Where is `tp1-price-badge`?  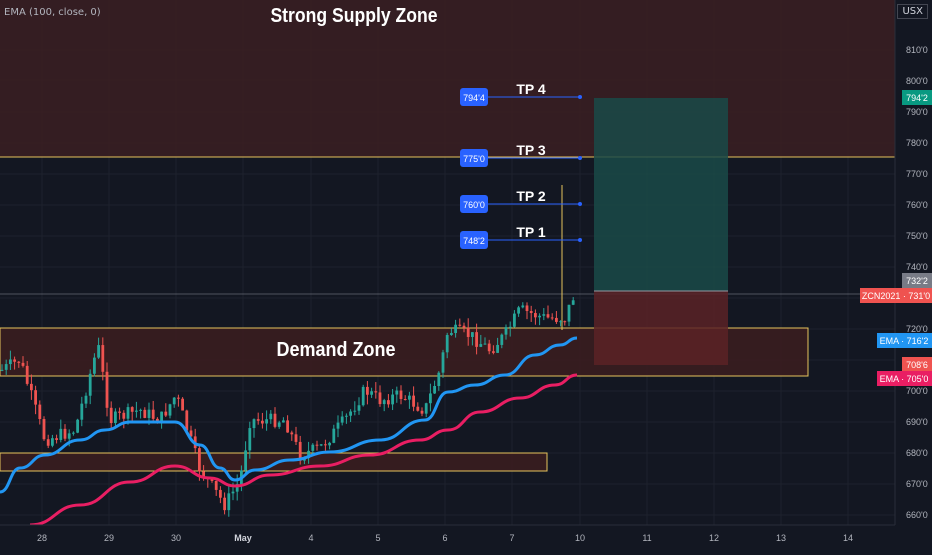 tp1-price-badge is located at coordinates (474, 240).